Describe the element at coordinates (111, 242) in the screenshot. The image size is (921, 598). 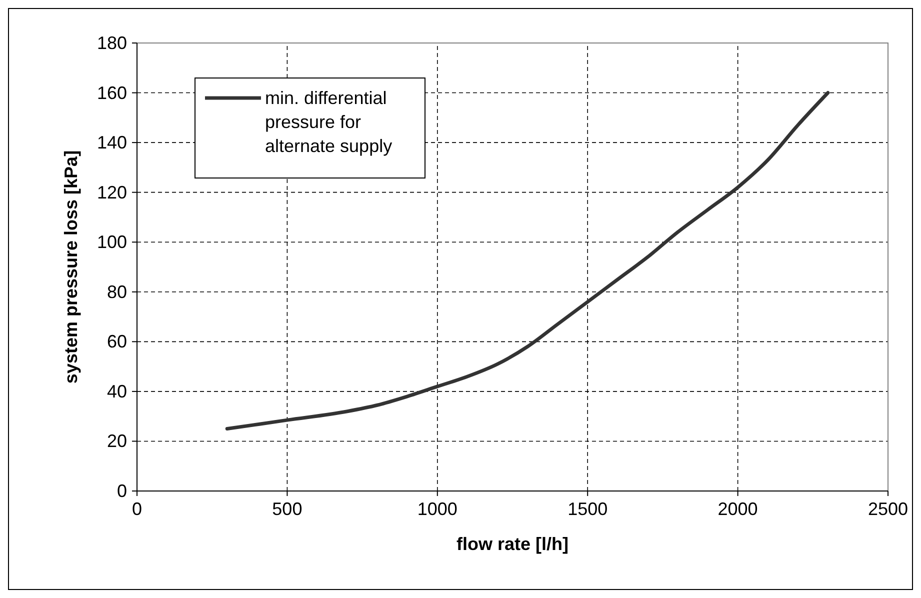
I see `y-tick-label: 100` at that location.